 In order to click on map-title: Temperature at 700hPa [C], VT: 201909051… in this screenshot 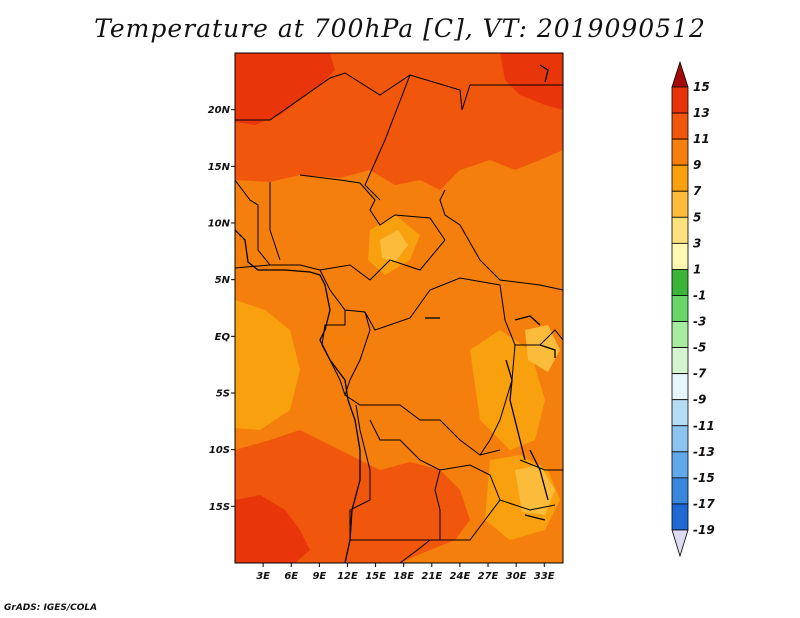, I will do `click(400, 28)`.